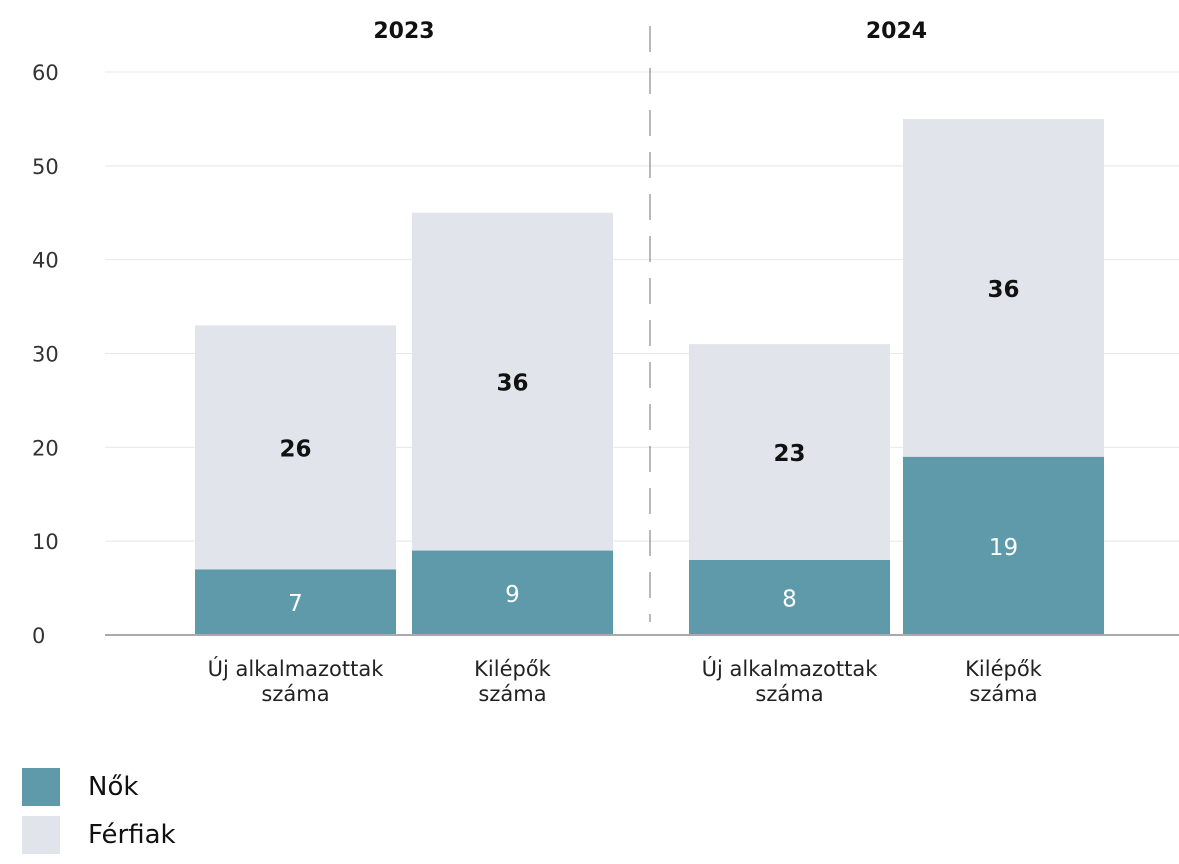 Image resolution: width=1179 pixels, height=864 pixels. I want to click on y-tick-label: 0, so click(38, 636).